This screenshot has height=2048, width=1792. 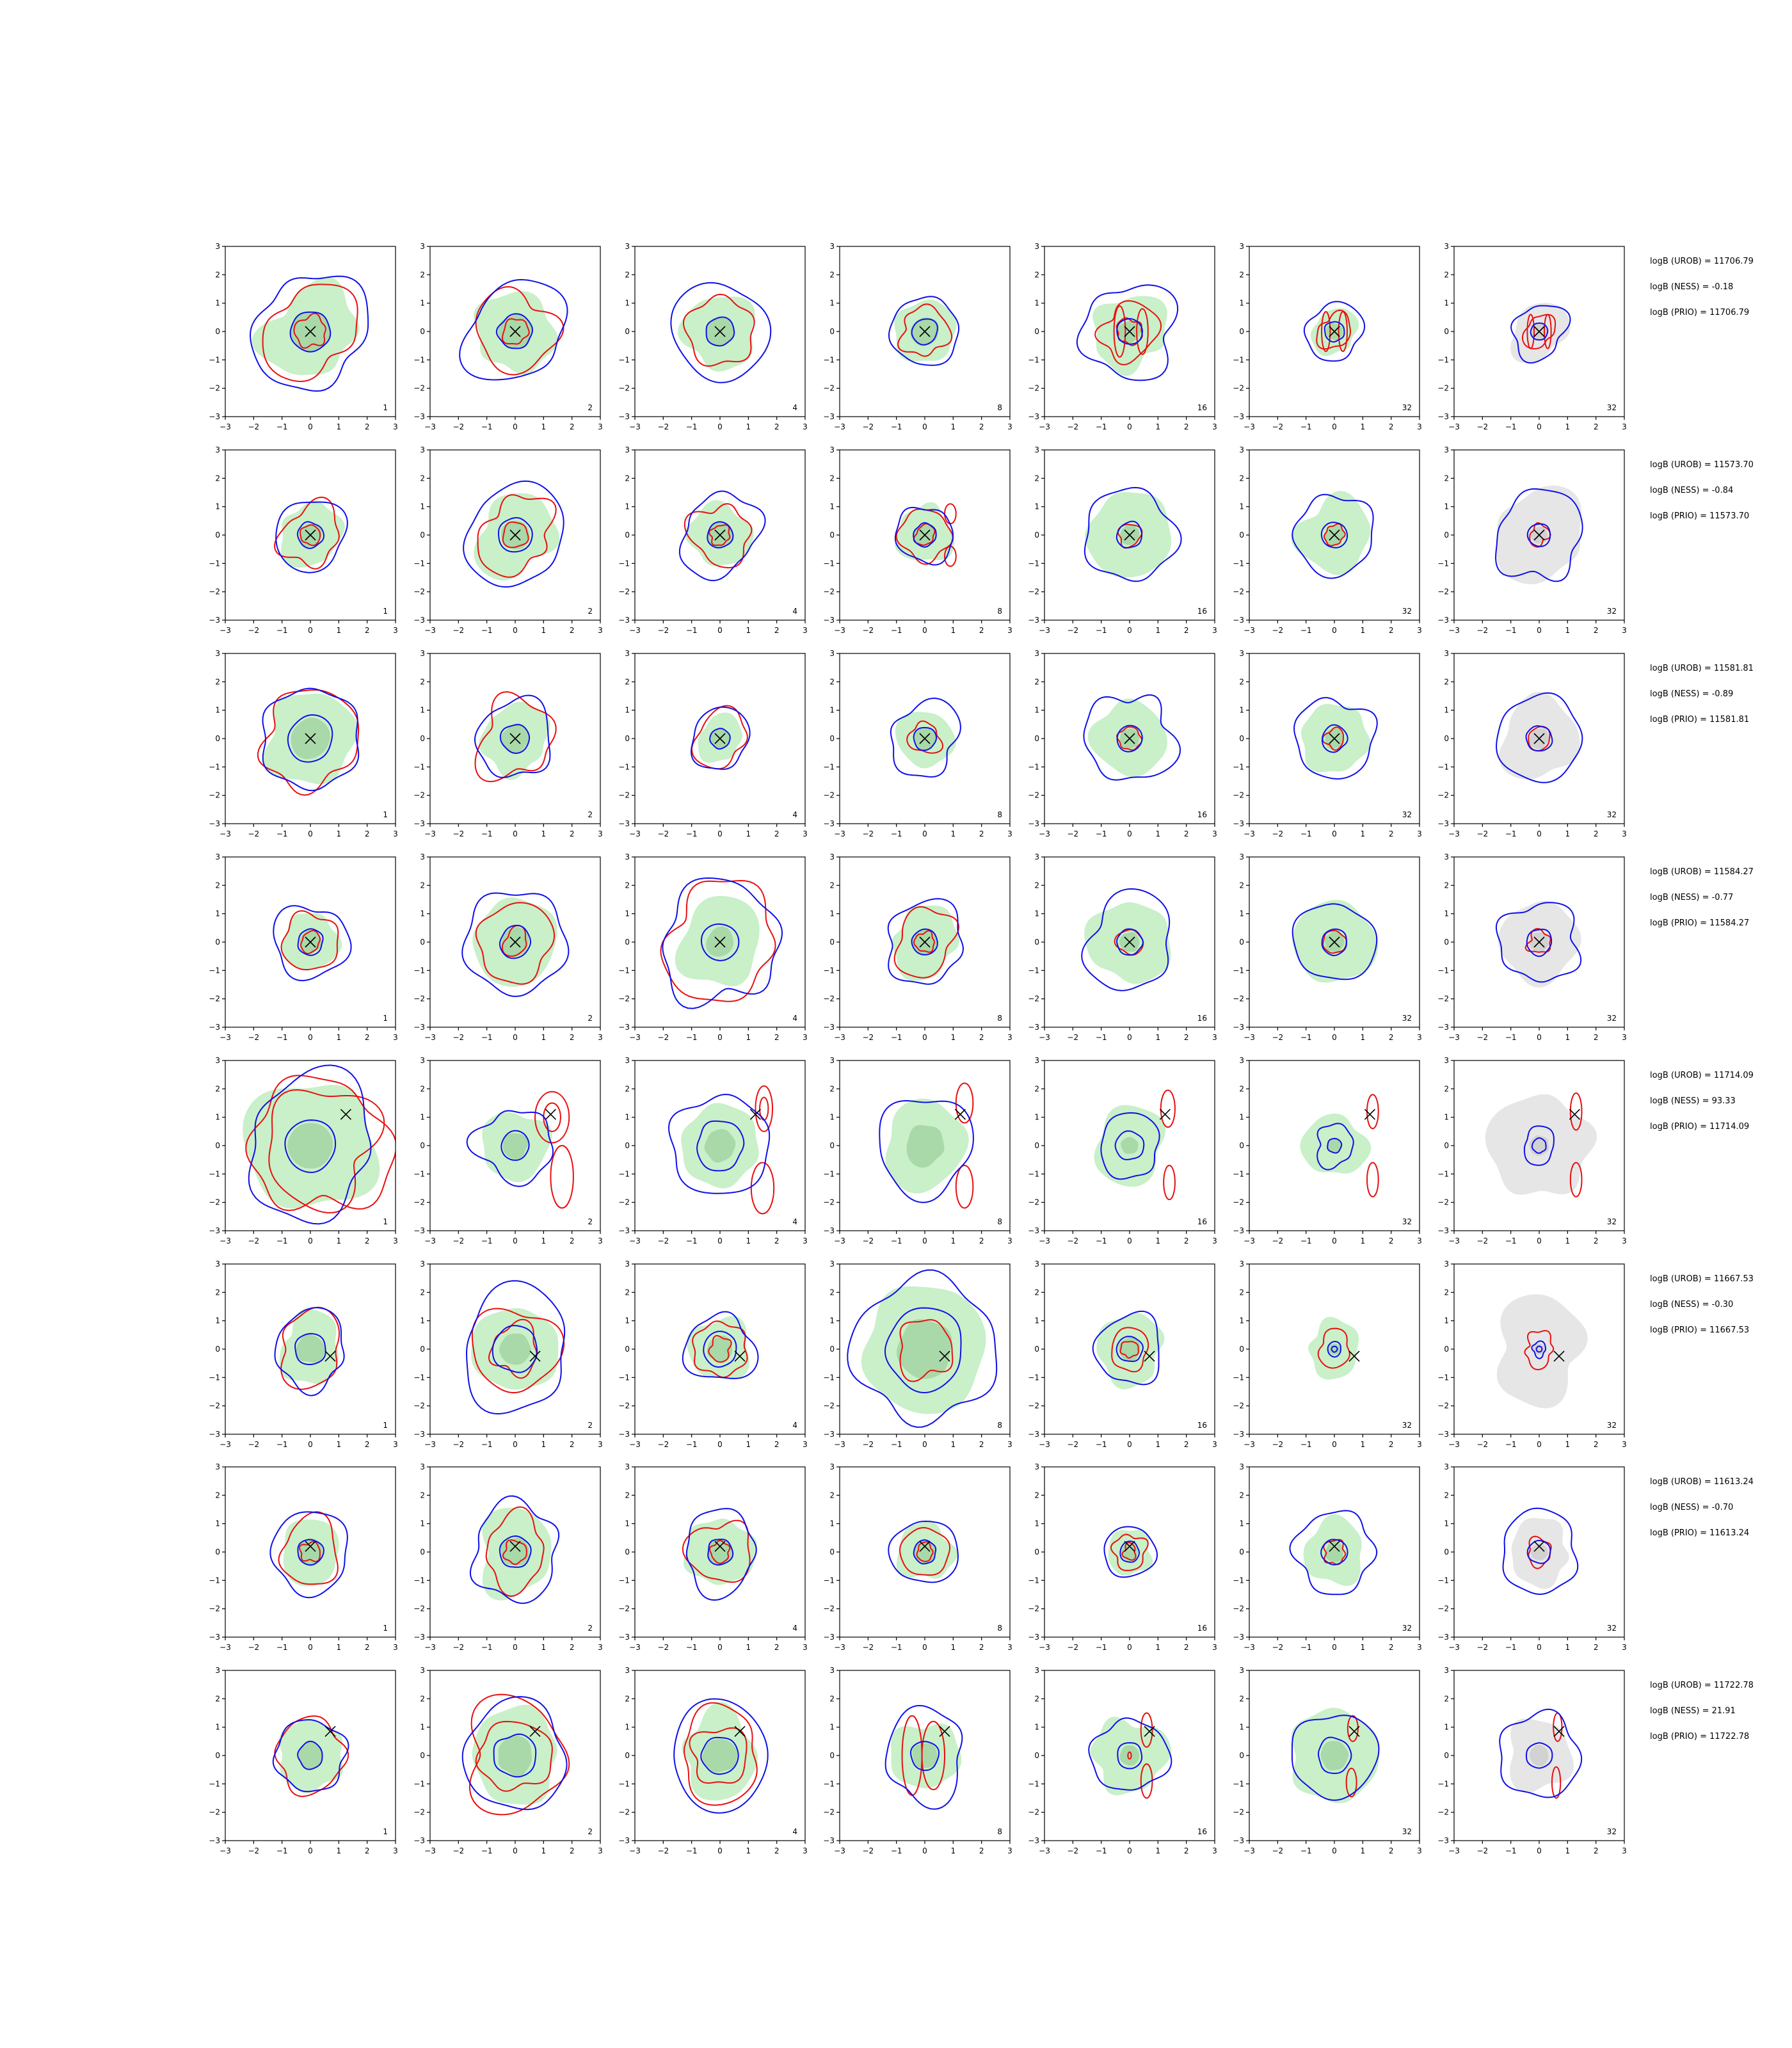 What do you see at coordinates (999, 1831) in the screenshot?
I see `panel-label: 8` at bounding box center [999, 1831].